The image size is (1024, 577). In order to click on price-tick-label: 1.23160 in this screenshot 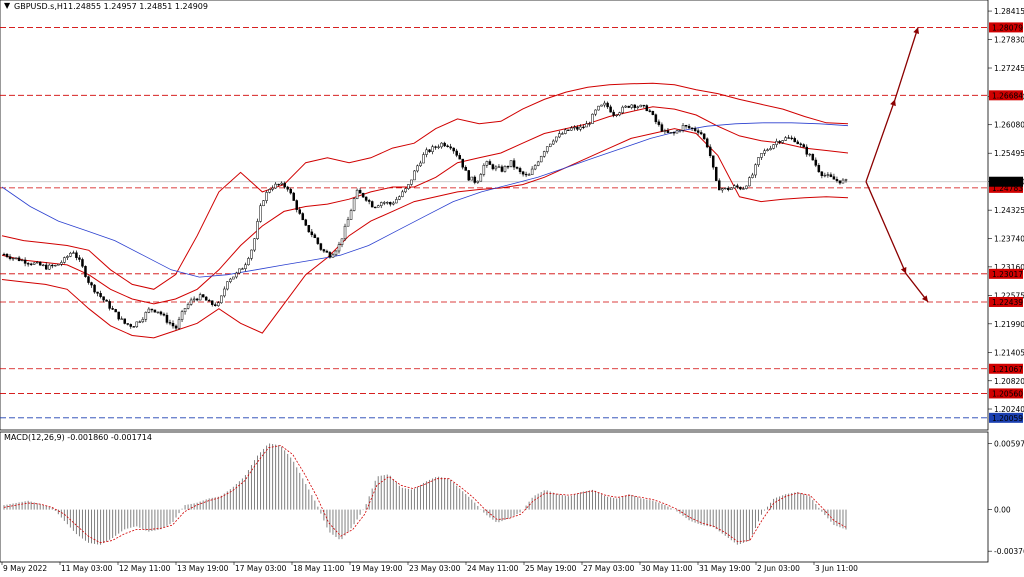, I will do `click(1009, 267)`.